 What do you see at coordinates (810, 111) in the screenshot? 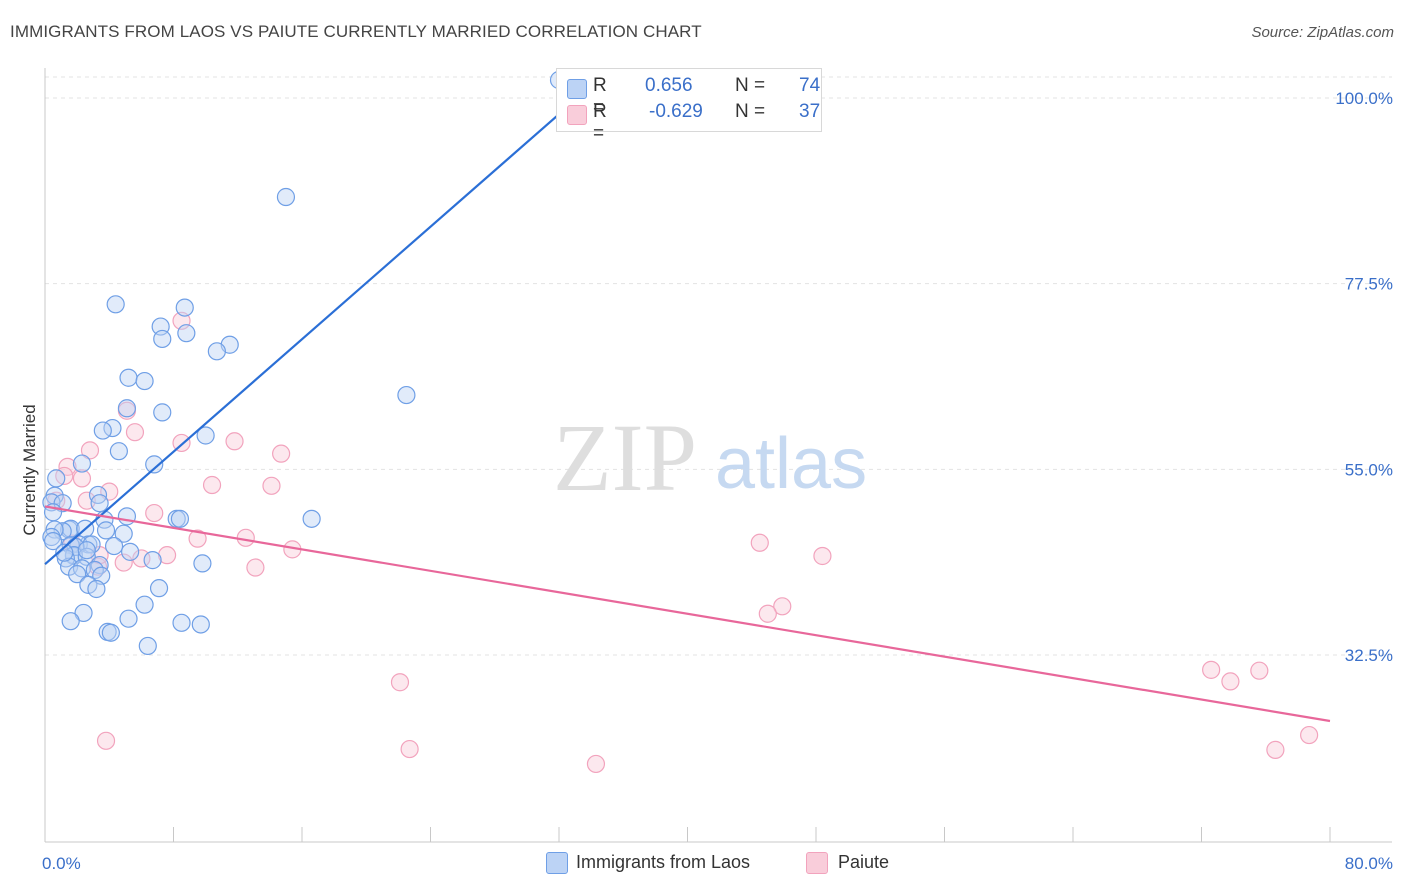
I see `legend-n-value-paiute: 37` at bounding box center [810, 111].